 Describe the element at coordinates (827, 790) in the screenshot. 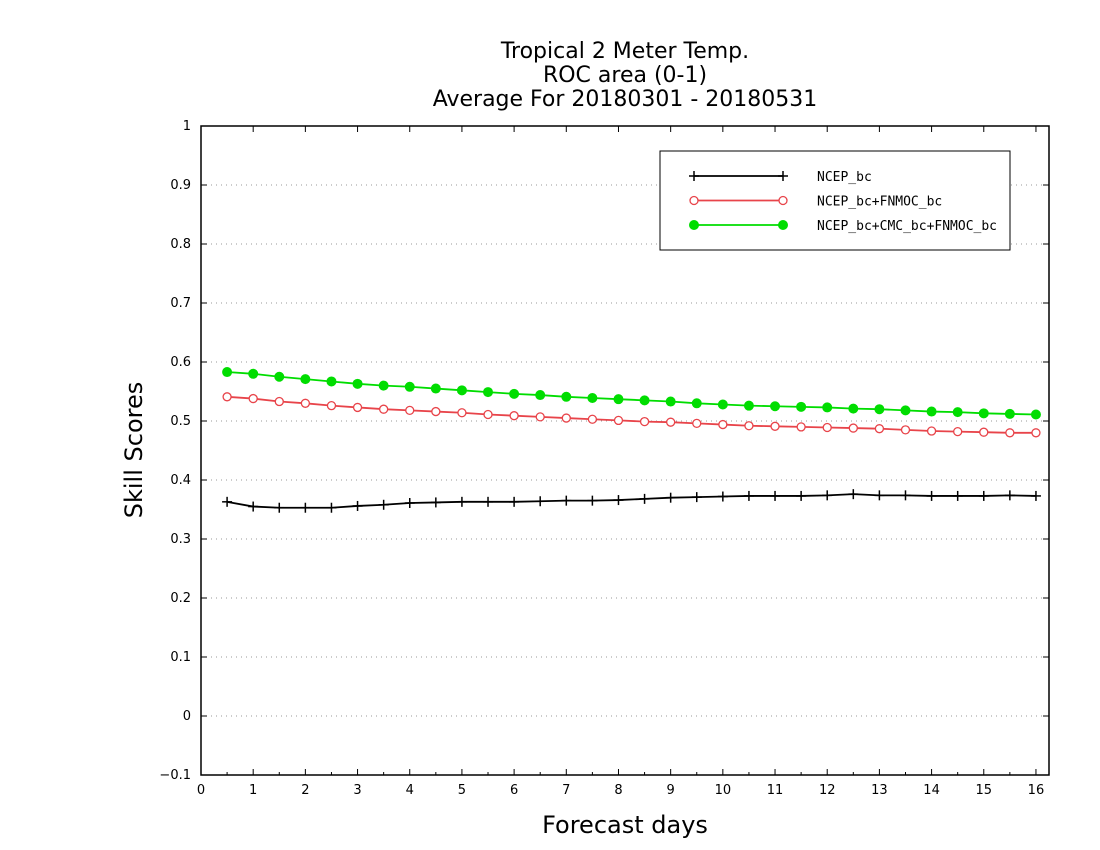

I see `x-tick-label: 12` at that location.